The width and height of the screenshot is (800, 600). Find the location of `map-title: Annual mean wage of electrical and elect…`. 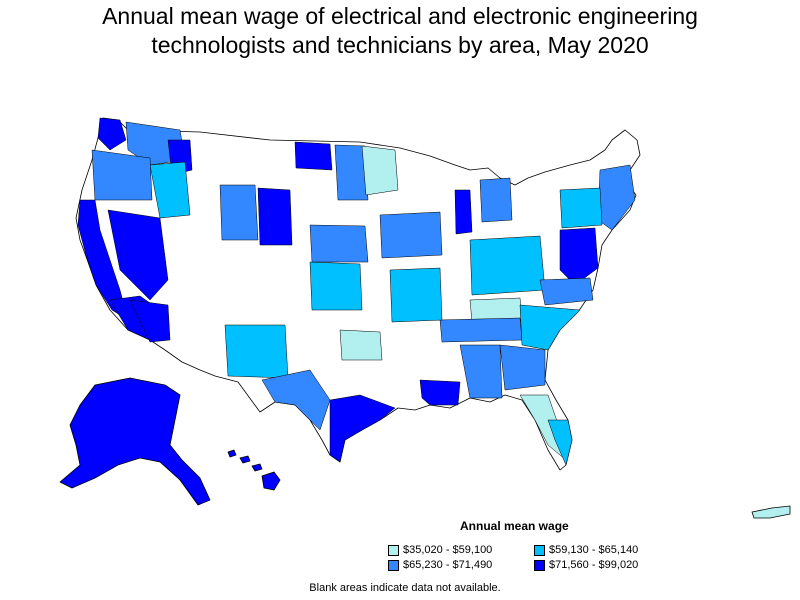

map-title: Annual mean wage of electrical and elect… is located at coordinates (400, 31).